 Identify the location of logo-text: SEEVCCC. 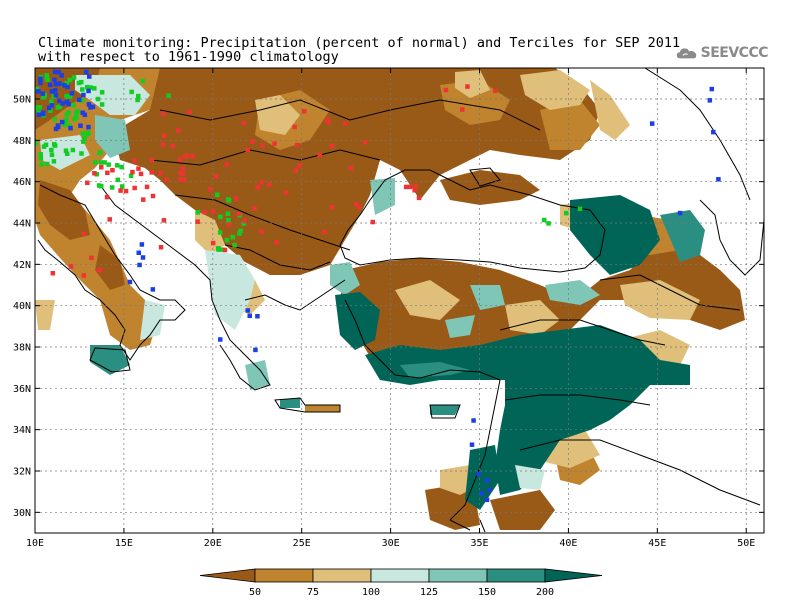
(734, 53).